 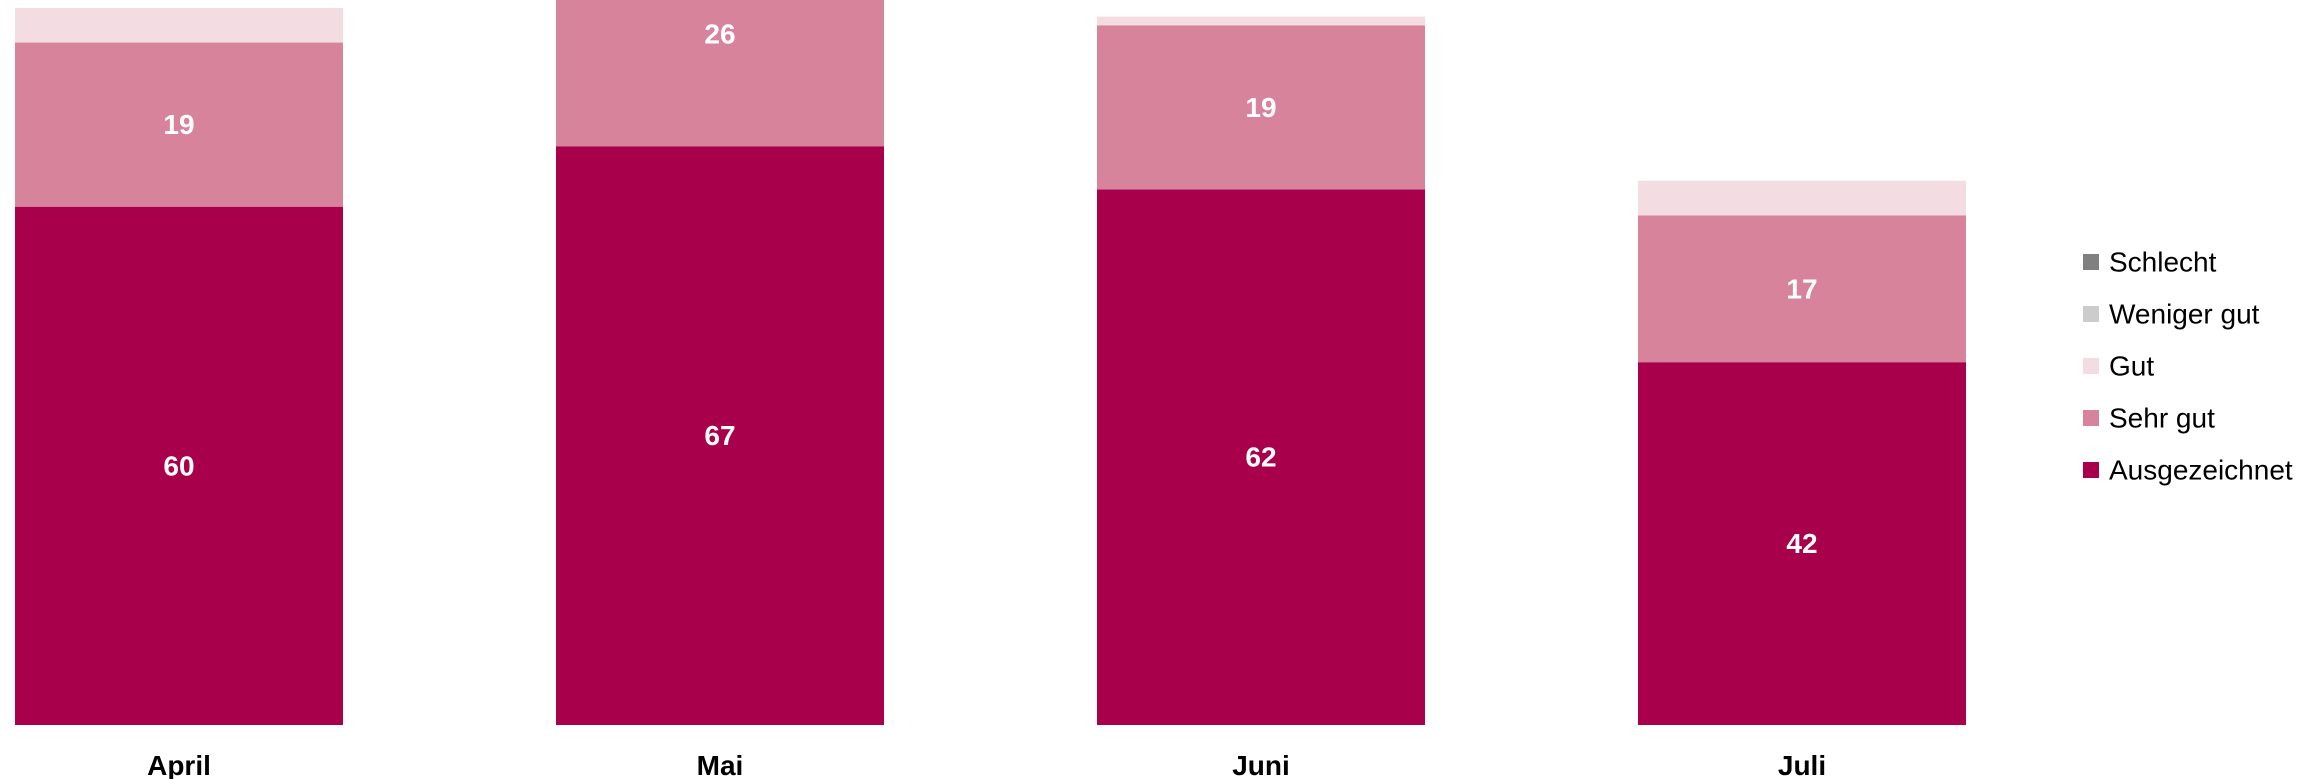 I want to click on data-label-sehr-gut-juli: 17, so click(x=1801, y=288).